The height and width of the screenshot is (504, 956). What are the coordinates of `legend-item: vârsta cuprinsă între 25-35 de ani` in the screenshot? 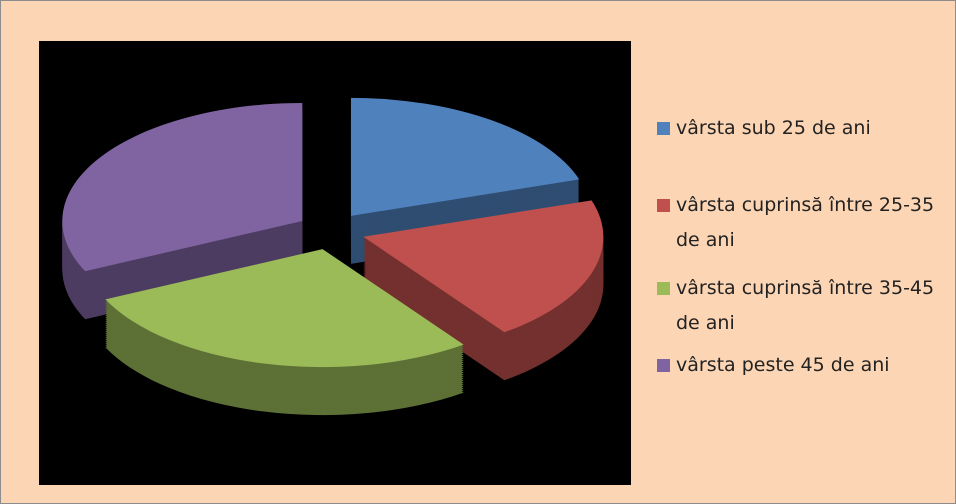 It's located at (802, 223).